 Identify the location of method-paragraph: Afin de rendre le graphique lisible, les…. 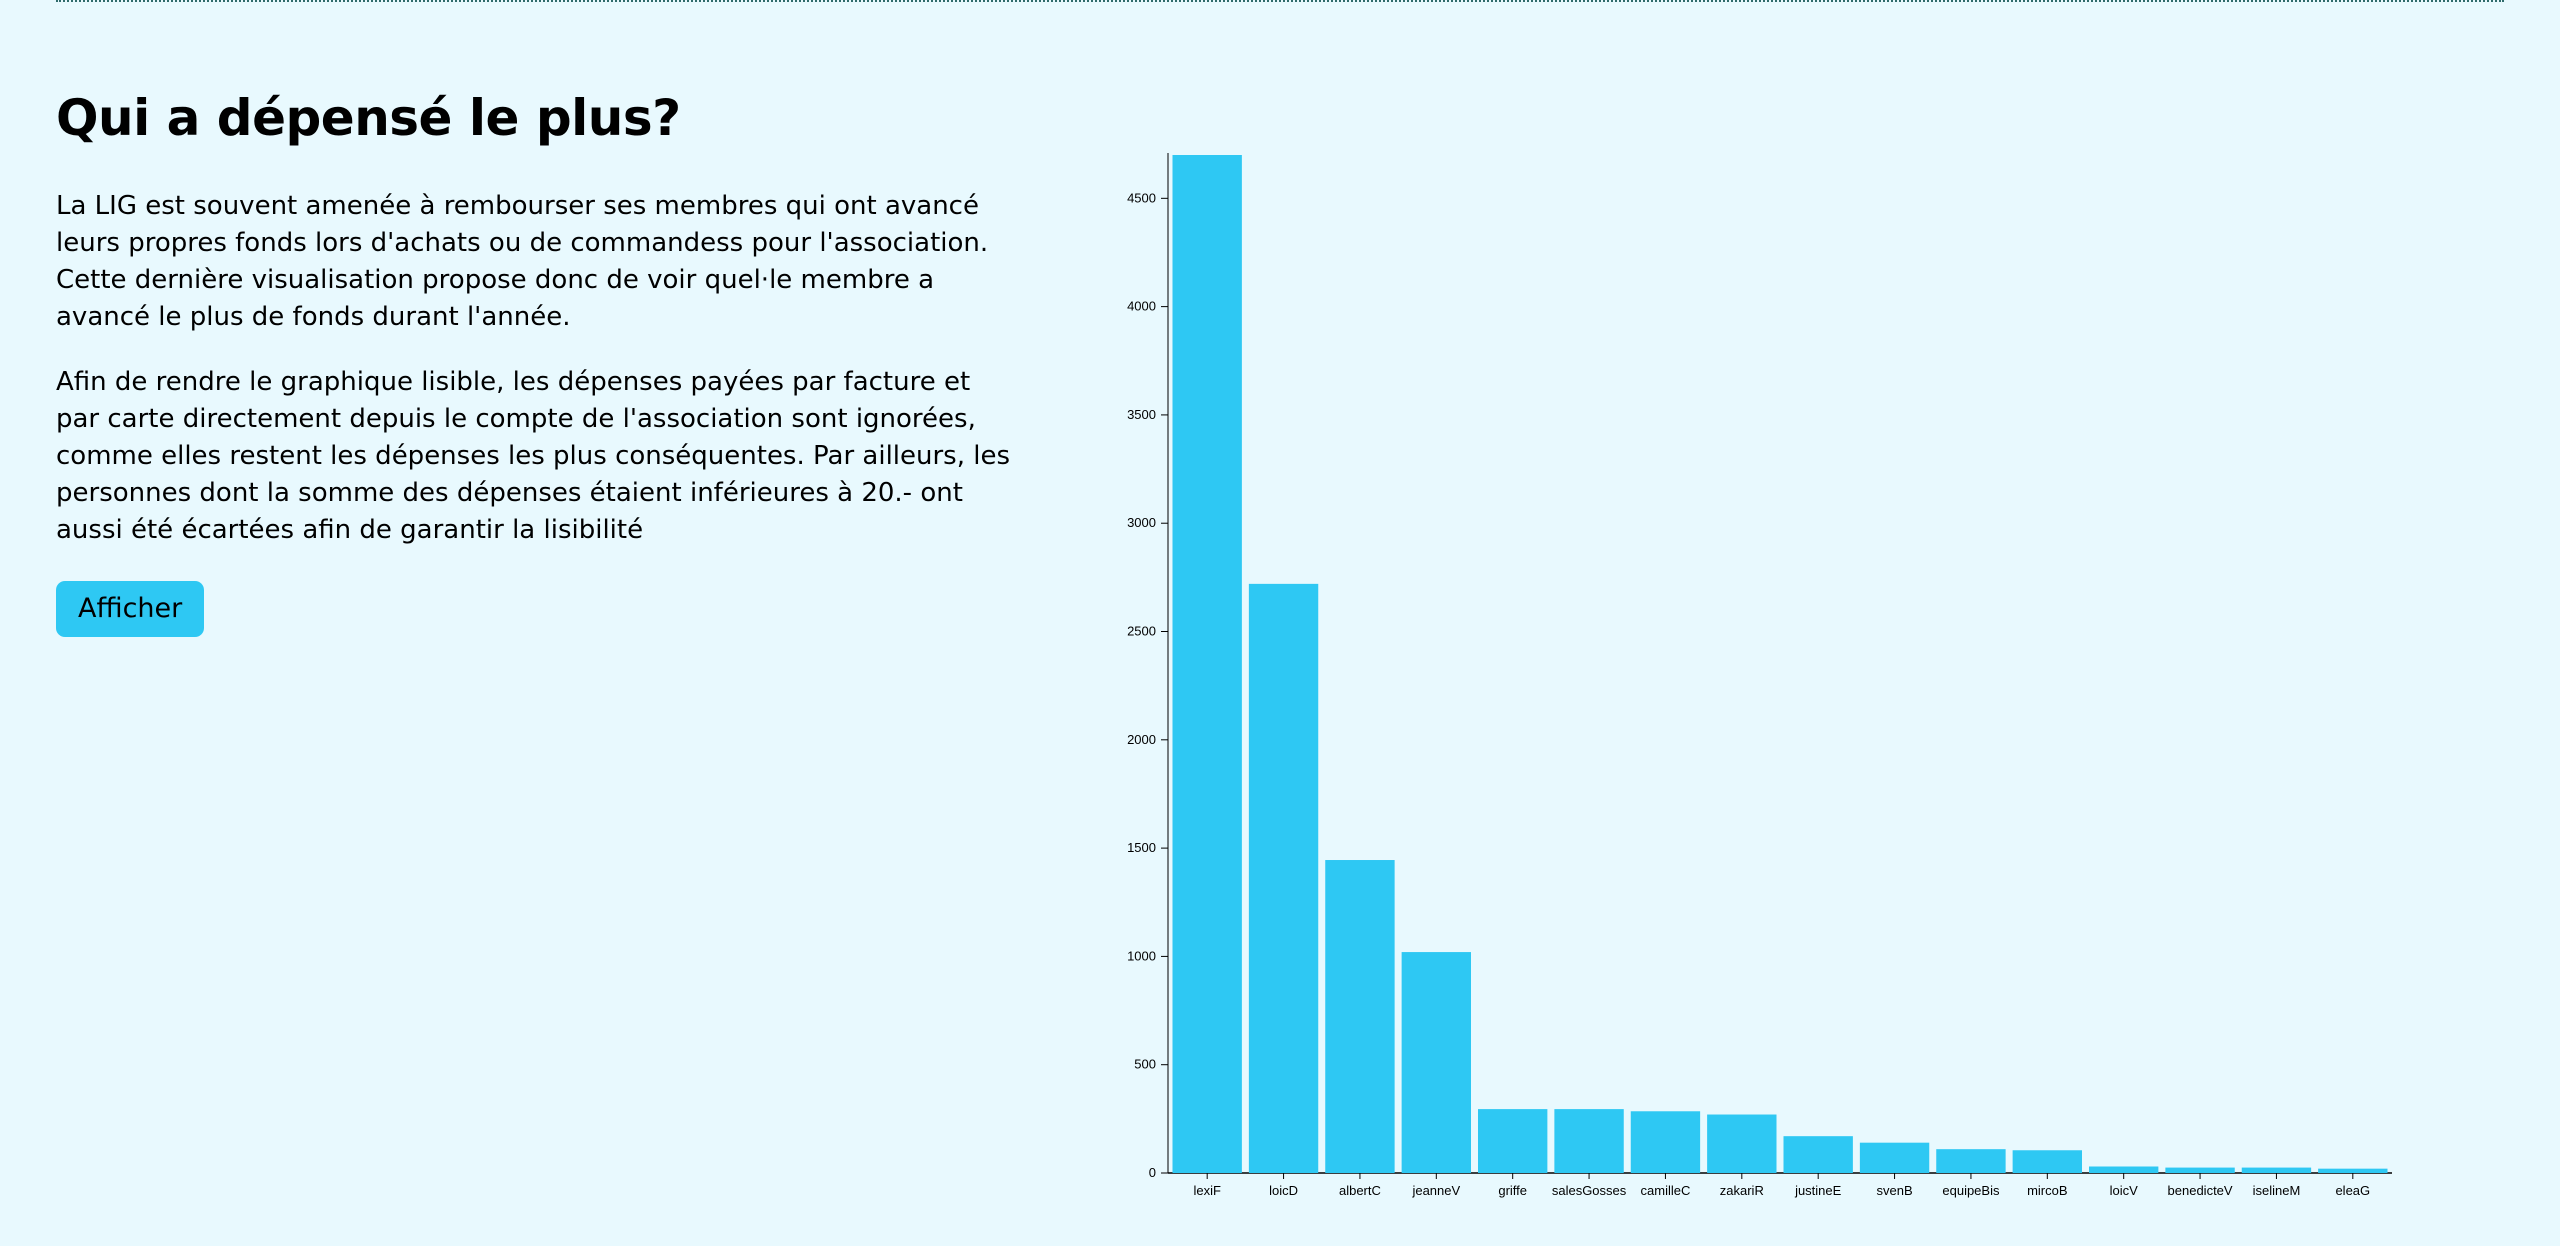
(533, 456).